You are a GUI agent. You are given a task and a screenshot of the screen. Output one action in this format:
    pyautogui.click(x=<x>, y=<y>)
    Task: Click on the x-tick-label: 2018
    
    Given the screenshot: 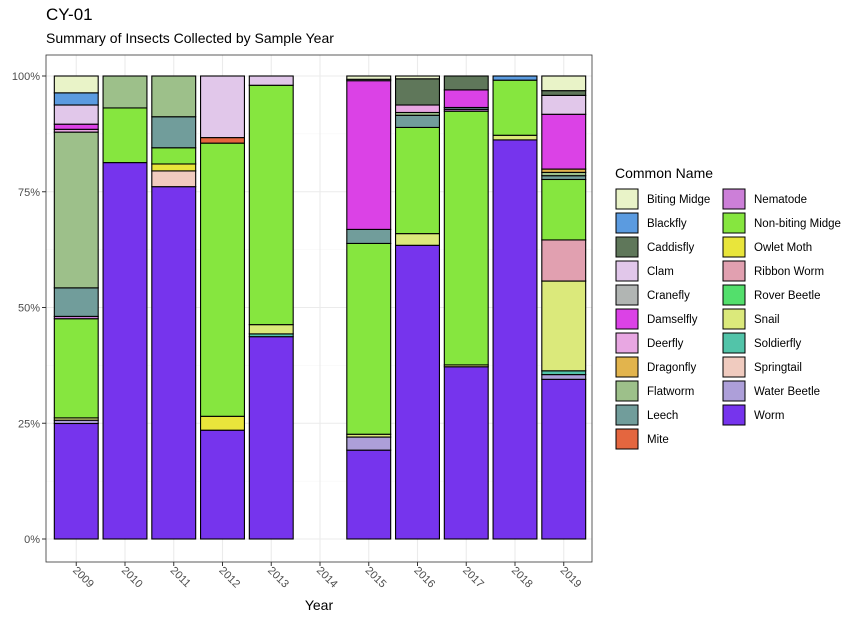 What is the action you would take?
    pyautogui.click(x=522, y=578)
    